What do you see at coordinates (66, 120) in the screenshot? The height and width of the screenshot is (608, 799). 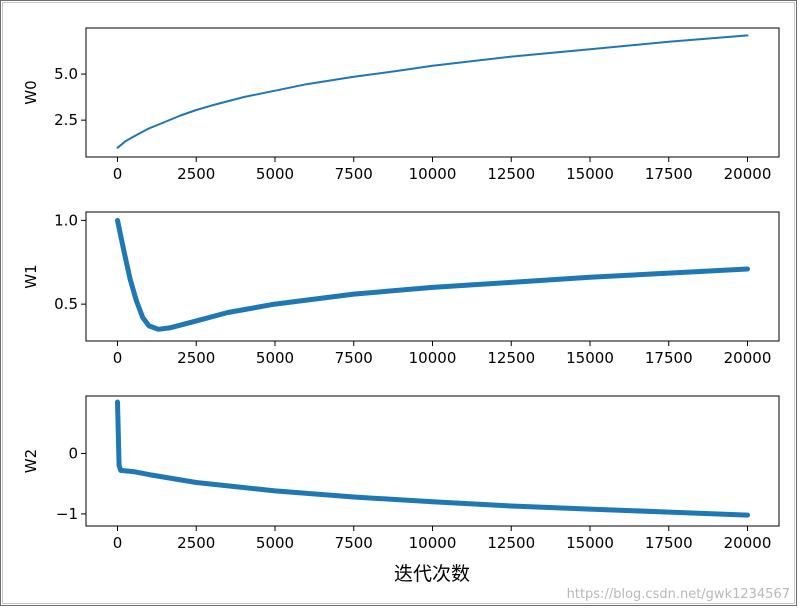 I see `y-tick-label: 2.5` at bounding box center [66, 120].